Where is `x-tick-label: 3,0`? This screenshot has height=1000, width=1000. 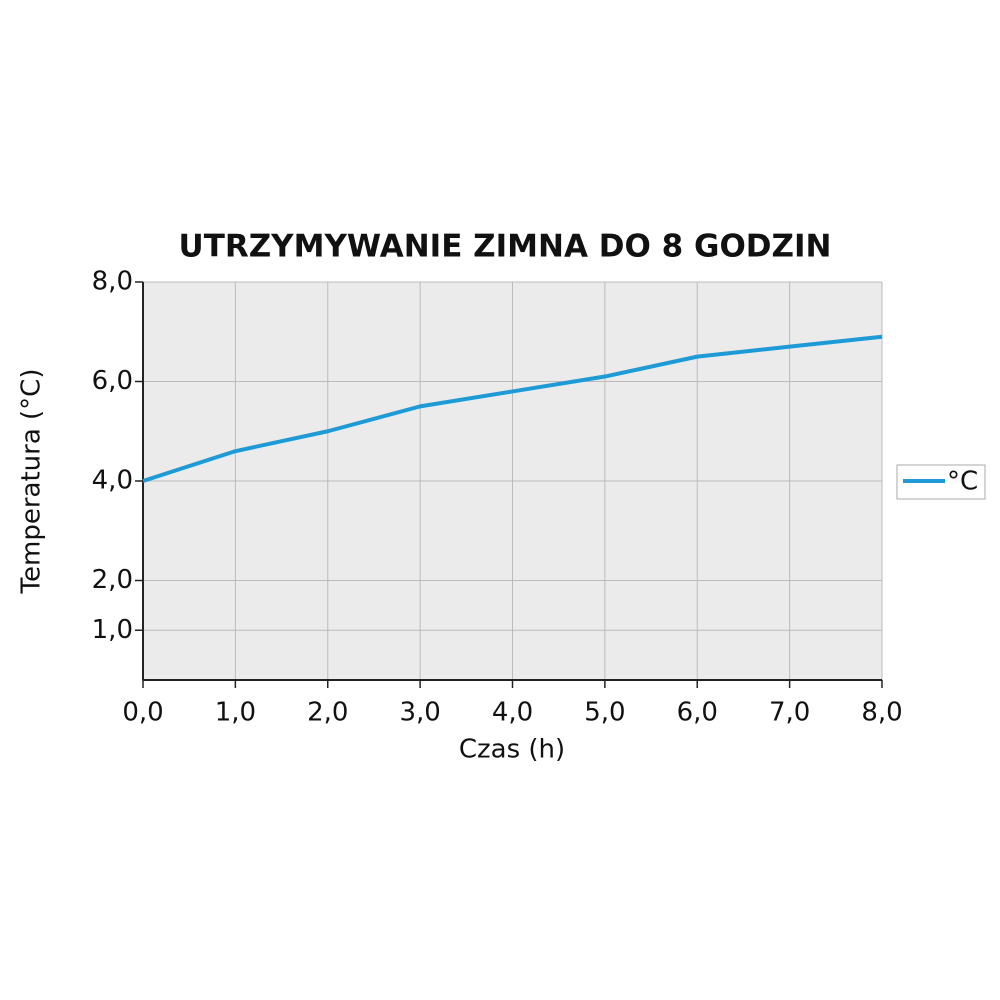 x-tick-label: 3,0 is located at coordinates (419, 713).